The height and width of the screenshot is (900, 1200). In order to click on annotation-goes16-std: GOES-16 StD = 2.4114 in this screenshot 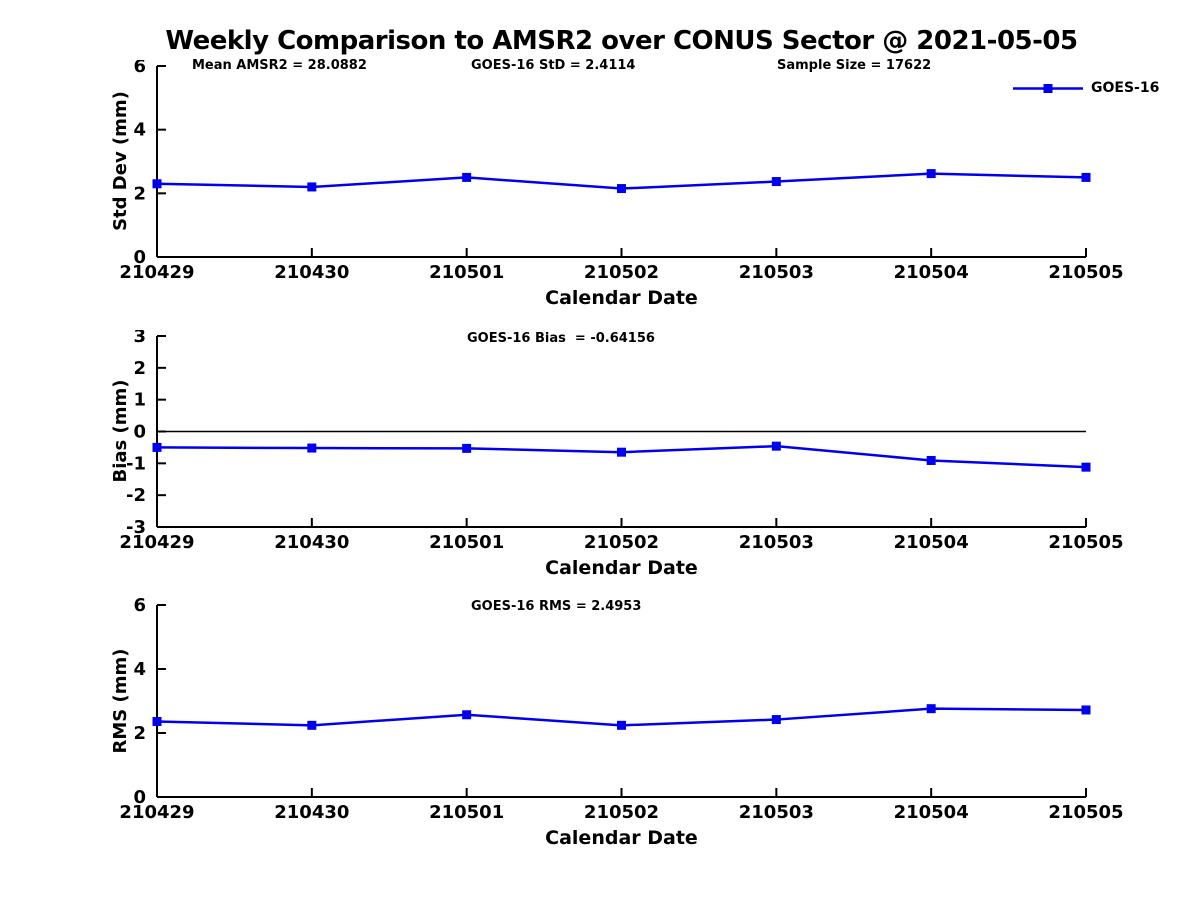, I will do `click(553, 65)`.